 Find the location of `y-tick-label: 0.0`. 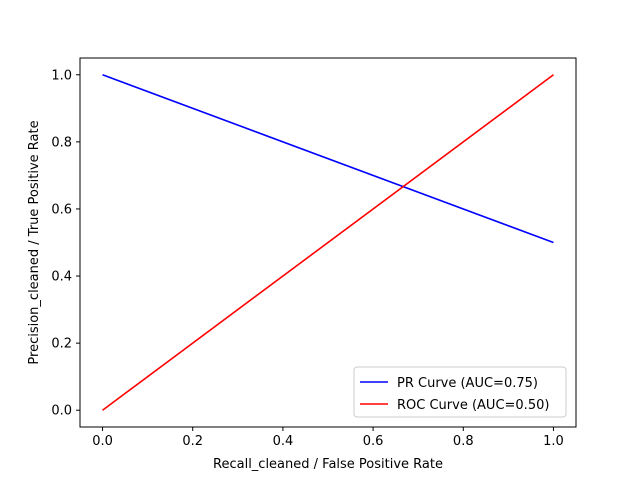

y-tick-label: 0.0 is located at coordinates (61, 411).